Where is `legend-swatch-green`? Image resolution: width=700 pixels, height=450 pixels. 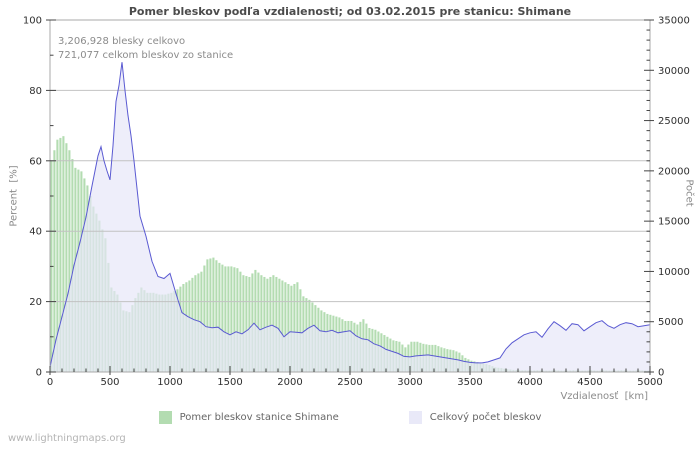 legend-swatch-green is located at coordinates (165, 417).